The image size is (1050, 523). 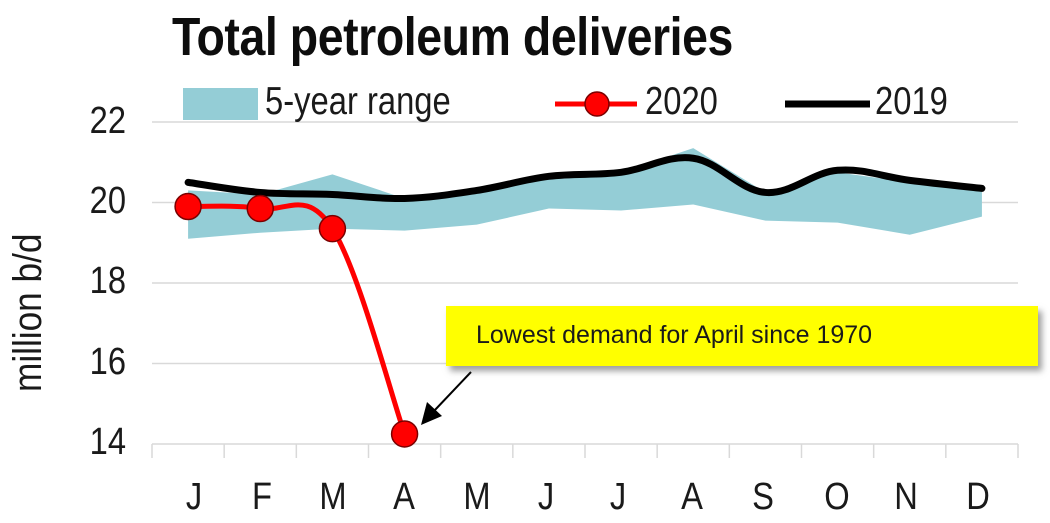 I want to click on series-2019-line, so click(x=585, y=178).